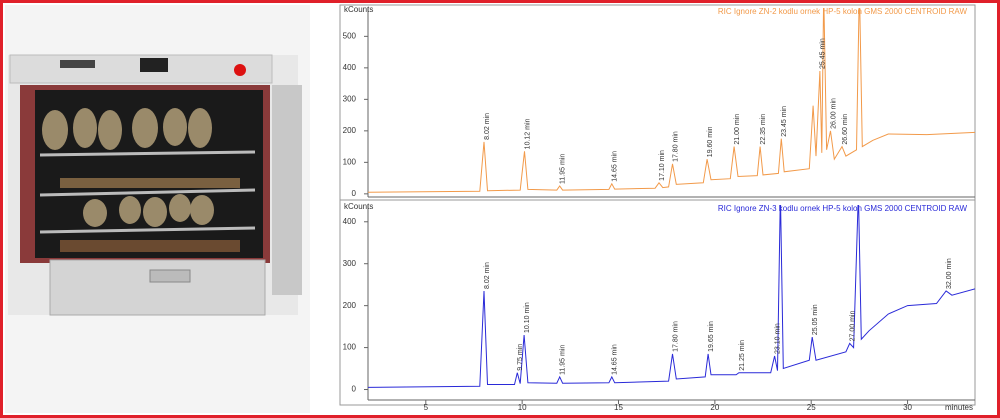  What do you see at coordinates (777, 338) in the screenshot?
I see `peak-label: 23.10 min` at bounding box center [777, 338].